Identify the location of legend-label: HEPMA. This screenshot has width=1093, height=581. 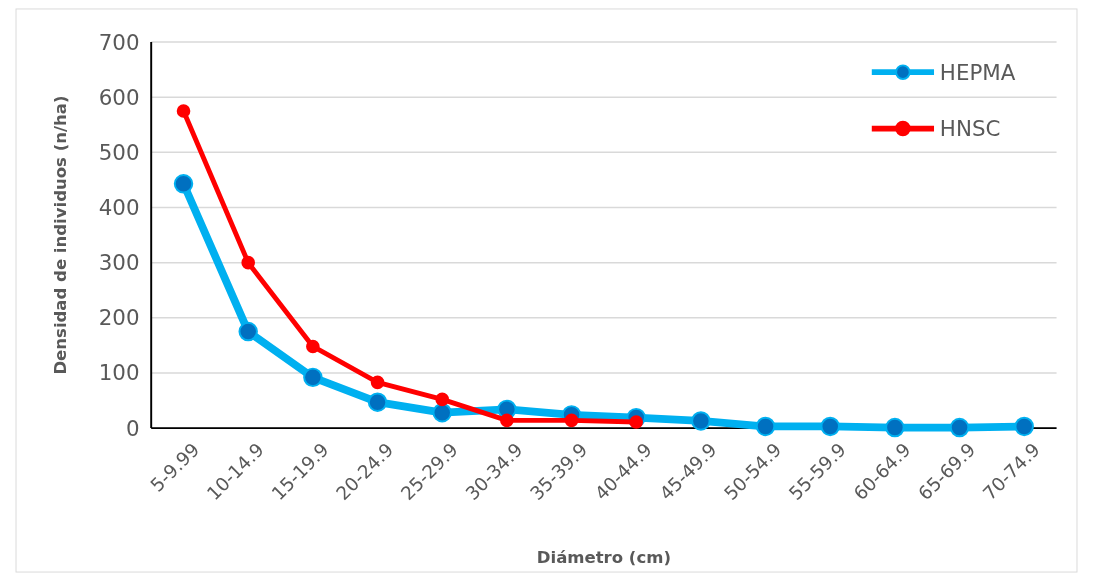
(977, 72).